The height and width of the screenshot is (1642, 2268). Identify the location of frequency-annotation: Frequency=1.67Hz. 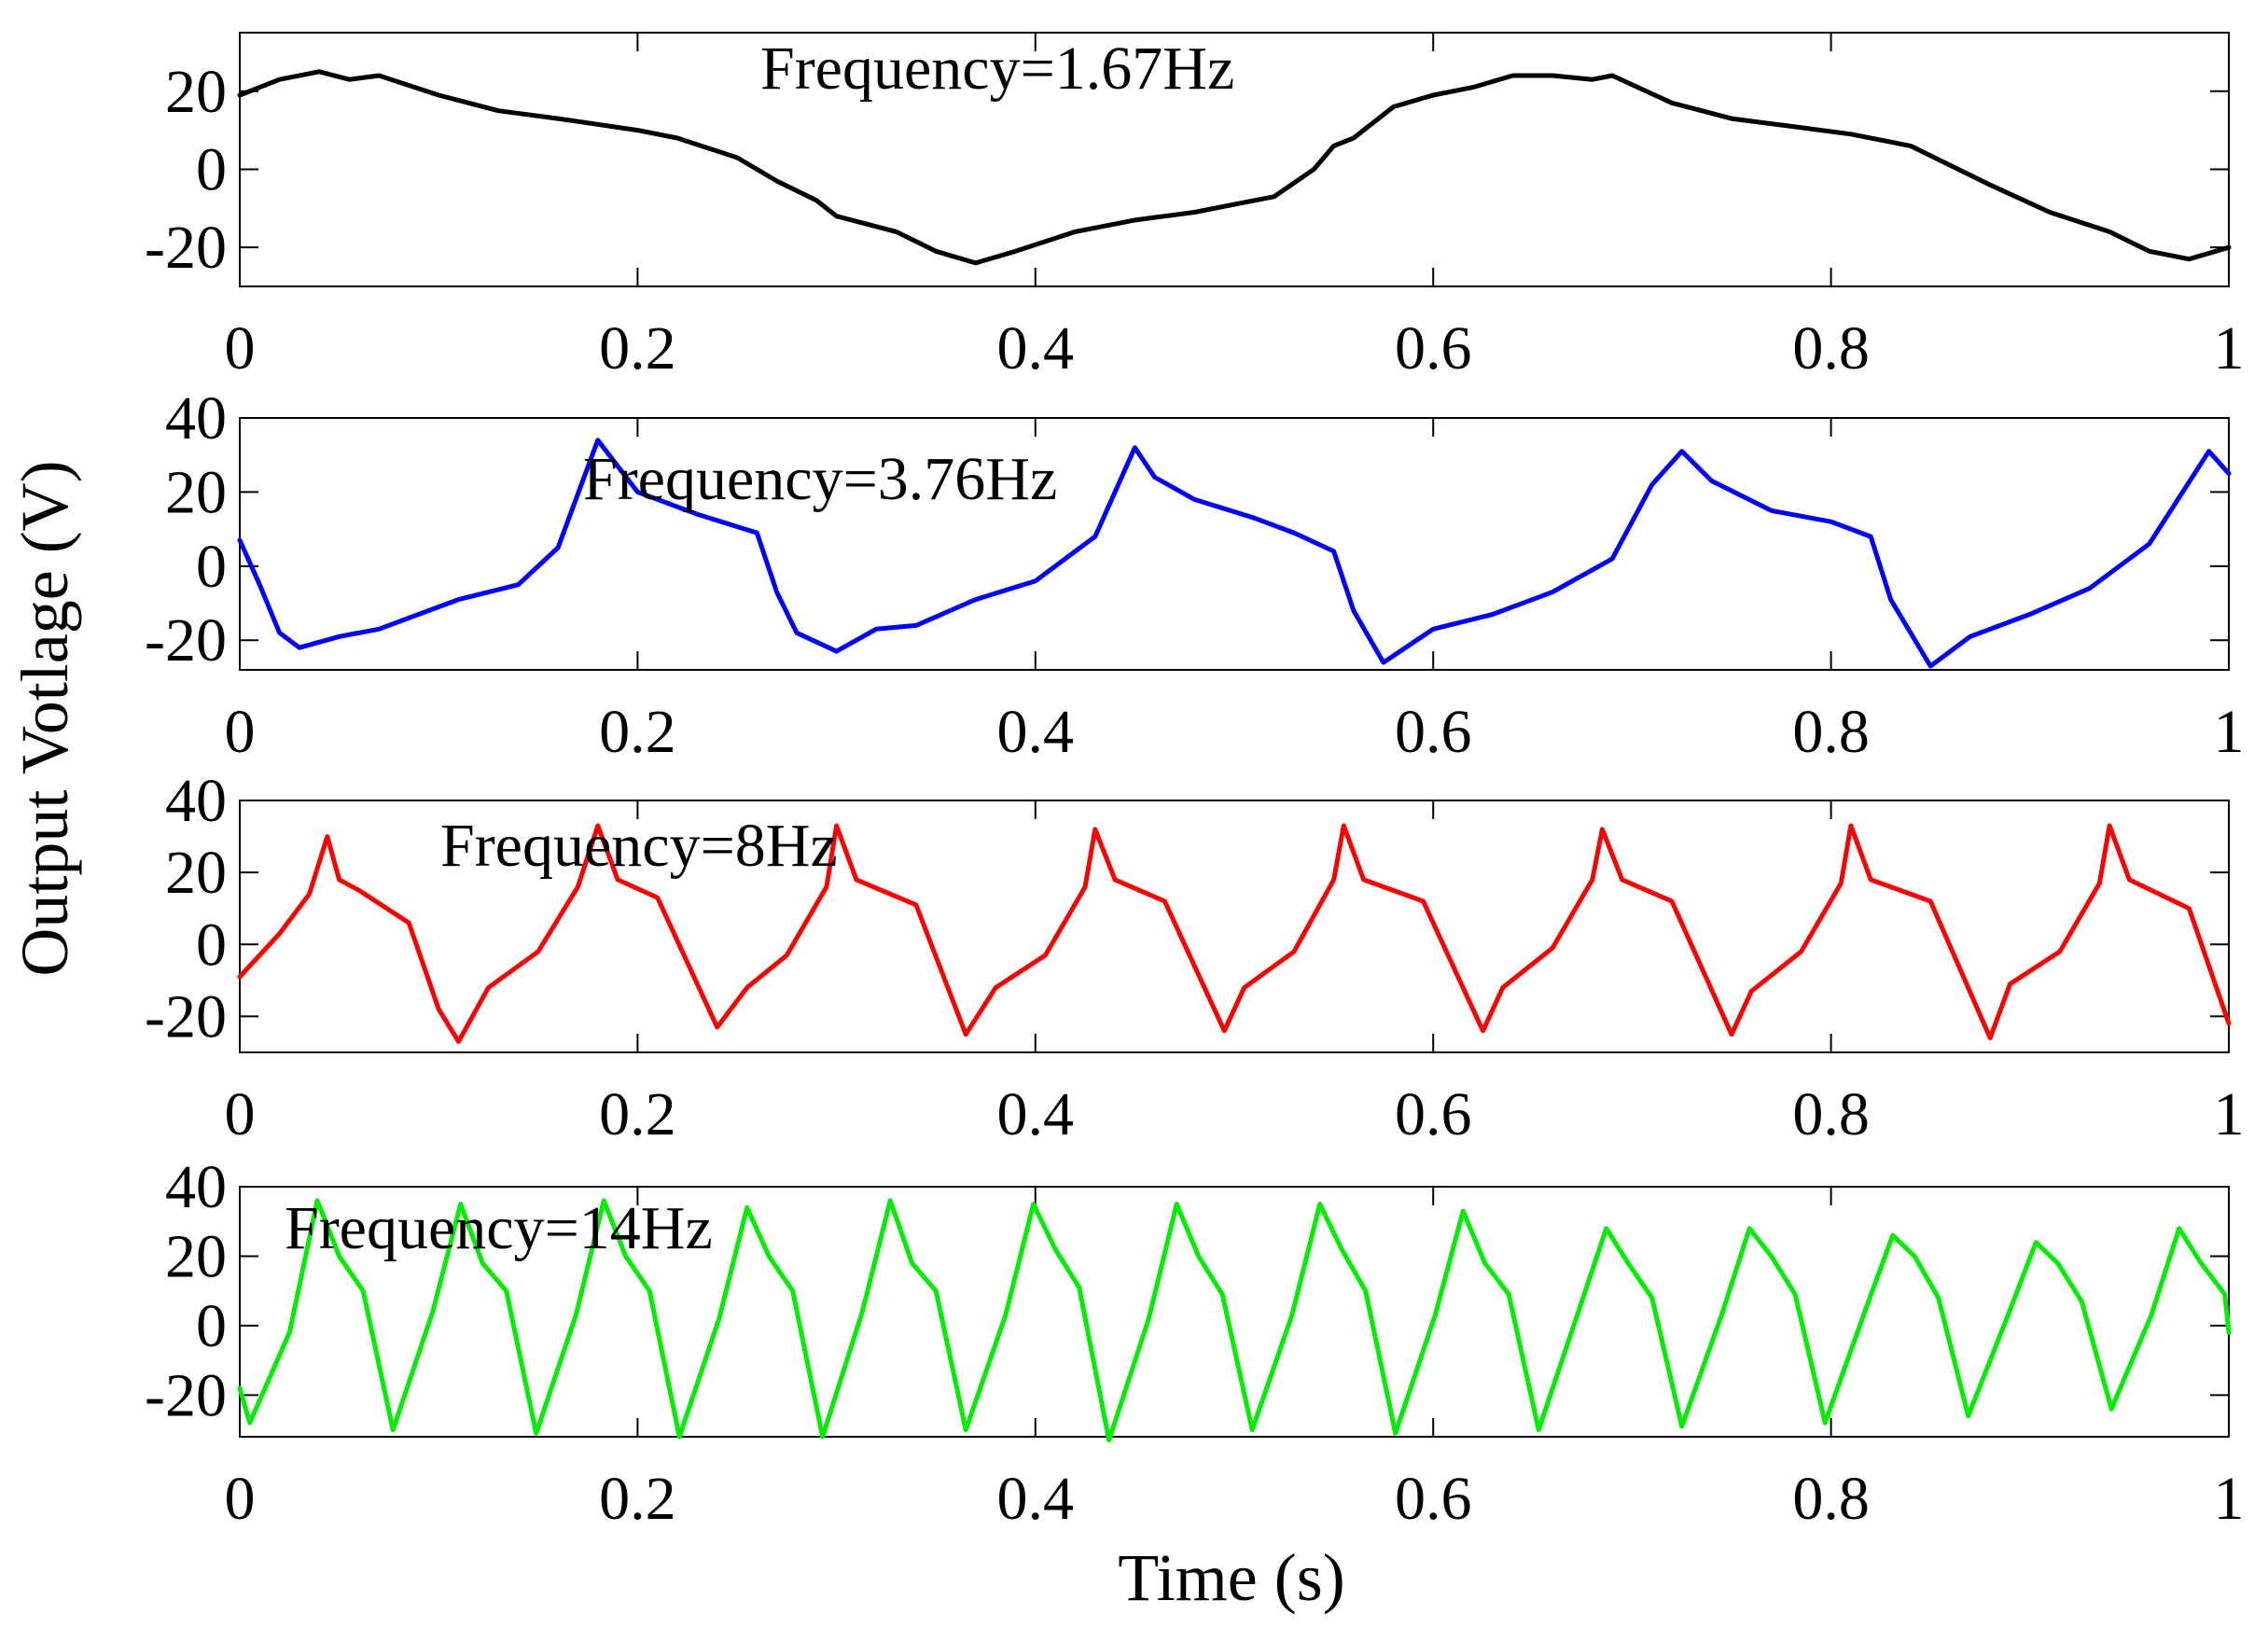
(997, 69).